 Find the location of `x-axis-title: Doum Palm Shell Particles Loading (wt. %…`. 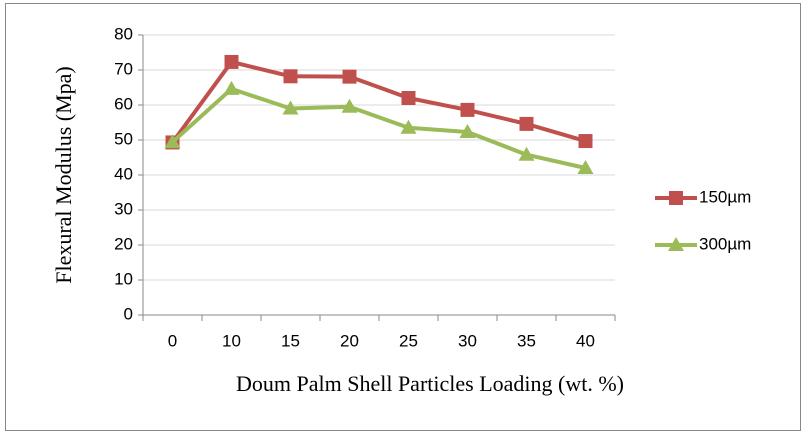

x-axis-title: Doum Palm Shell Particles Loading (wt. %… is located at coordinates (430, 383).